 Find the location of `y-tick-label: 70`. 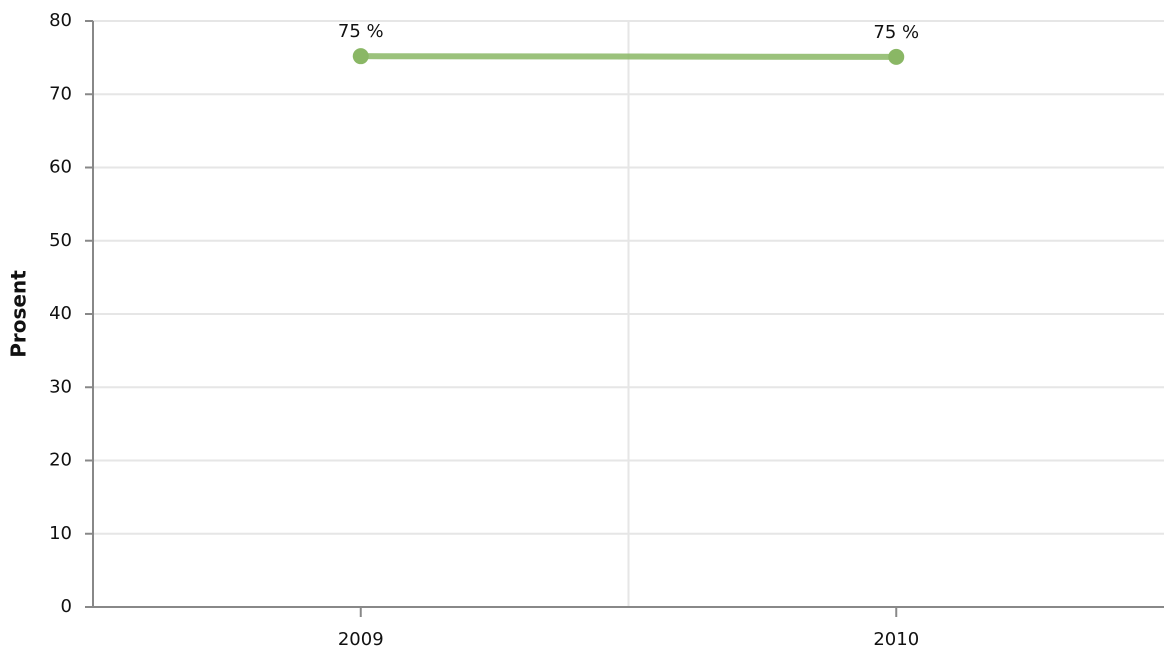

y-tick-label: 70 is located at coordinates (60, 93).